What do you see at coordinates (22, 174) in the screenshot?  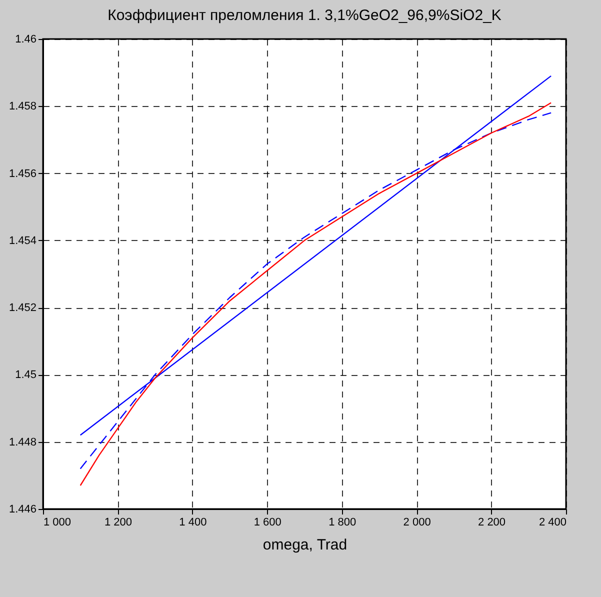 I see `y-tick-label: 1.456` at bounding box center [22, 174].